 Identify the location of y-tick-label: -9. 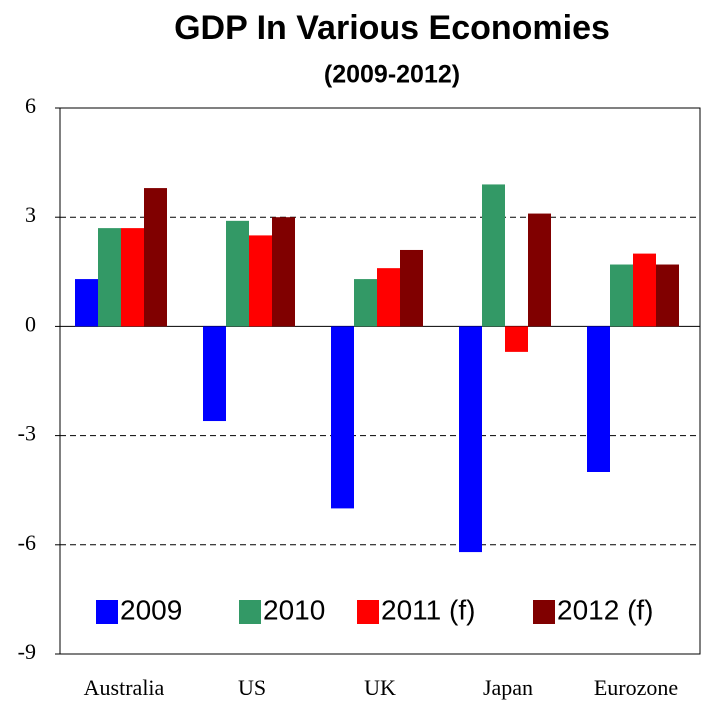
(27, 651).